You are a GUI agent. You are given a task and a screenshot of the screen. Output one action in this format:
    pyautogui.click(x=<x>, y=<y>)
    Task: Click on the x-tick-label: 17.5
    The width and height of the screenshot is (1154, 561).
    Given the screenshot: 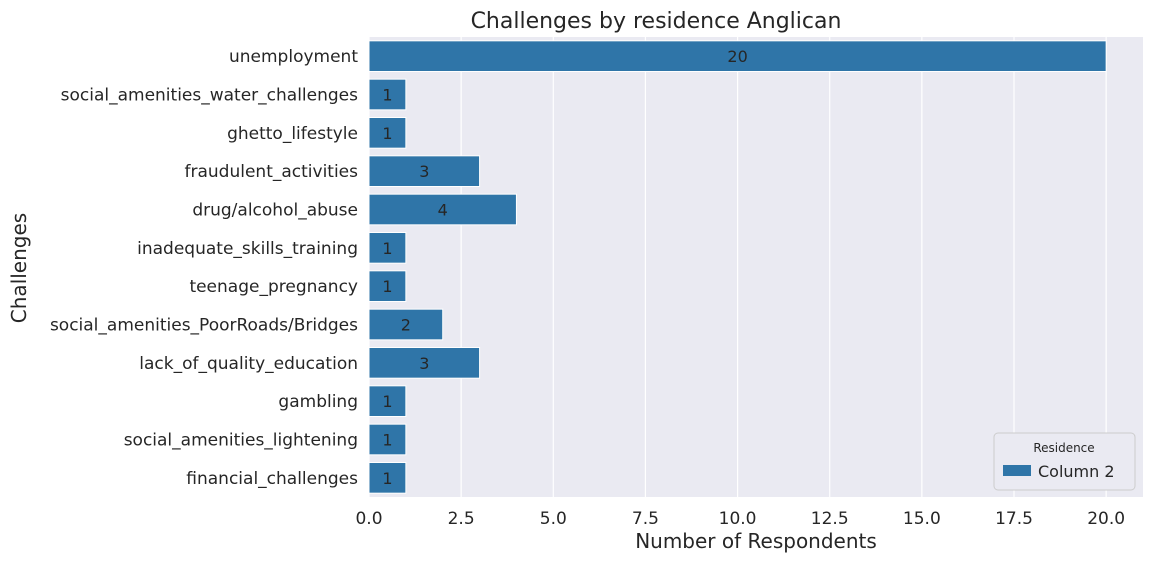 What is the action you would take?
    pyautogui.click(x=1014, y=519)
    